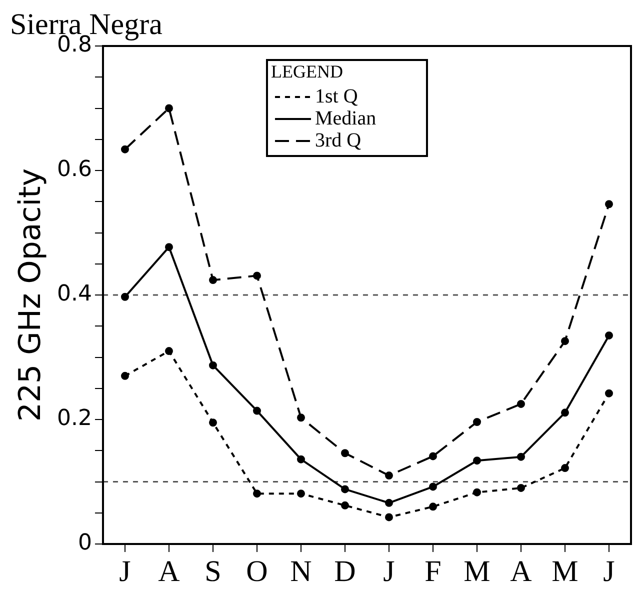  What do you see at coordinates (338, 140) in the screenshot?
I see `legend-label: 3rd Q` at bounding box center [338, 140].